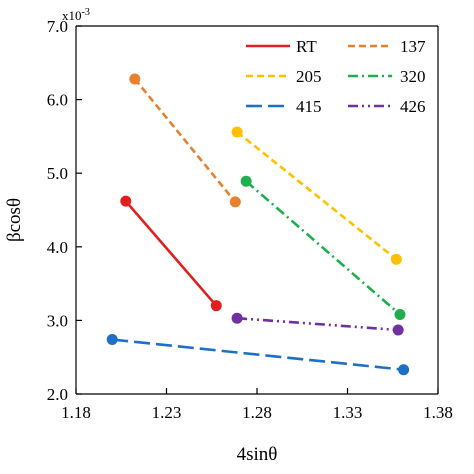  I want to click on x-ticks: 1.18 1.23 1.28 1.33 1.38, so click(257, 405).